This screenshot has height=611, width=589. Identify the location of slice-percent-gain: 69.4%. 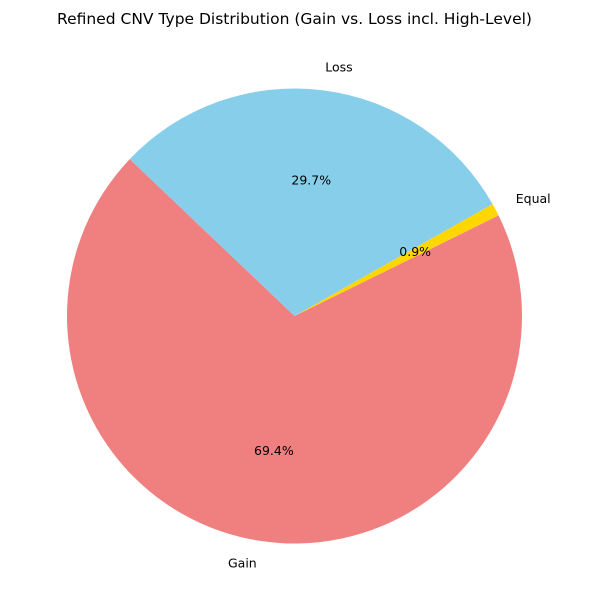
(274, 450).